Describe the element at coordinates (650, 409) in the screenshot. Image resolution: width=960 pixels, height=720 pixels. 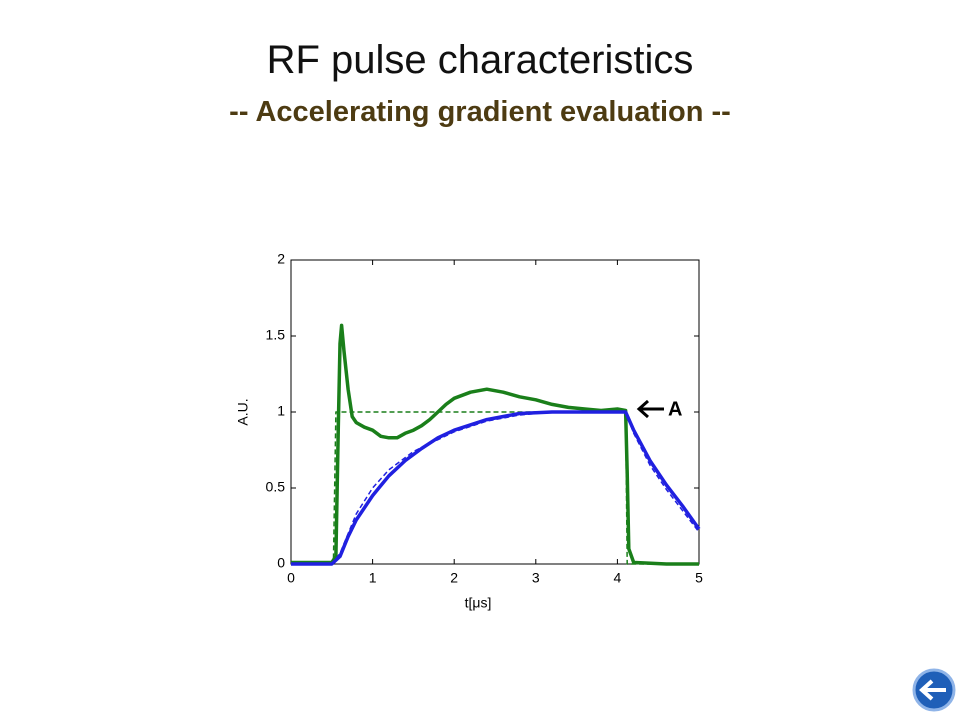
I see `arrow` at that location.